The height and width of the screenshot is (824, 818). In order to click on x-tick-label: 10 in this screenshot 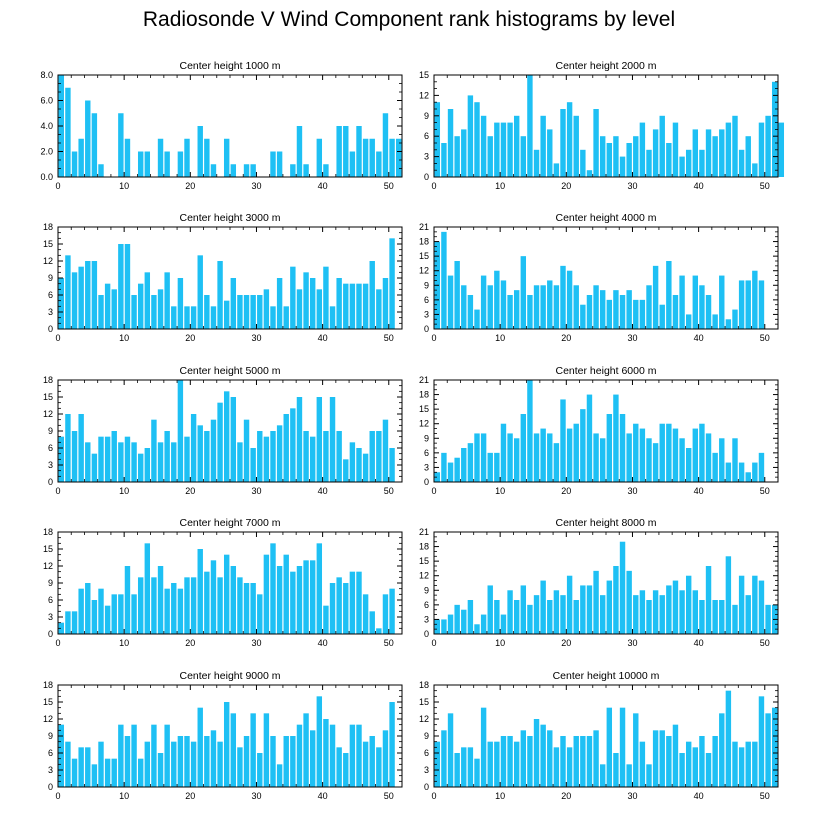, I will do `click(124, 491)`.